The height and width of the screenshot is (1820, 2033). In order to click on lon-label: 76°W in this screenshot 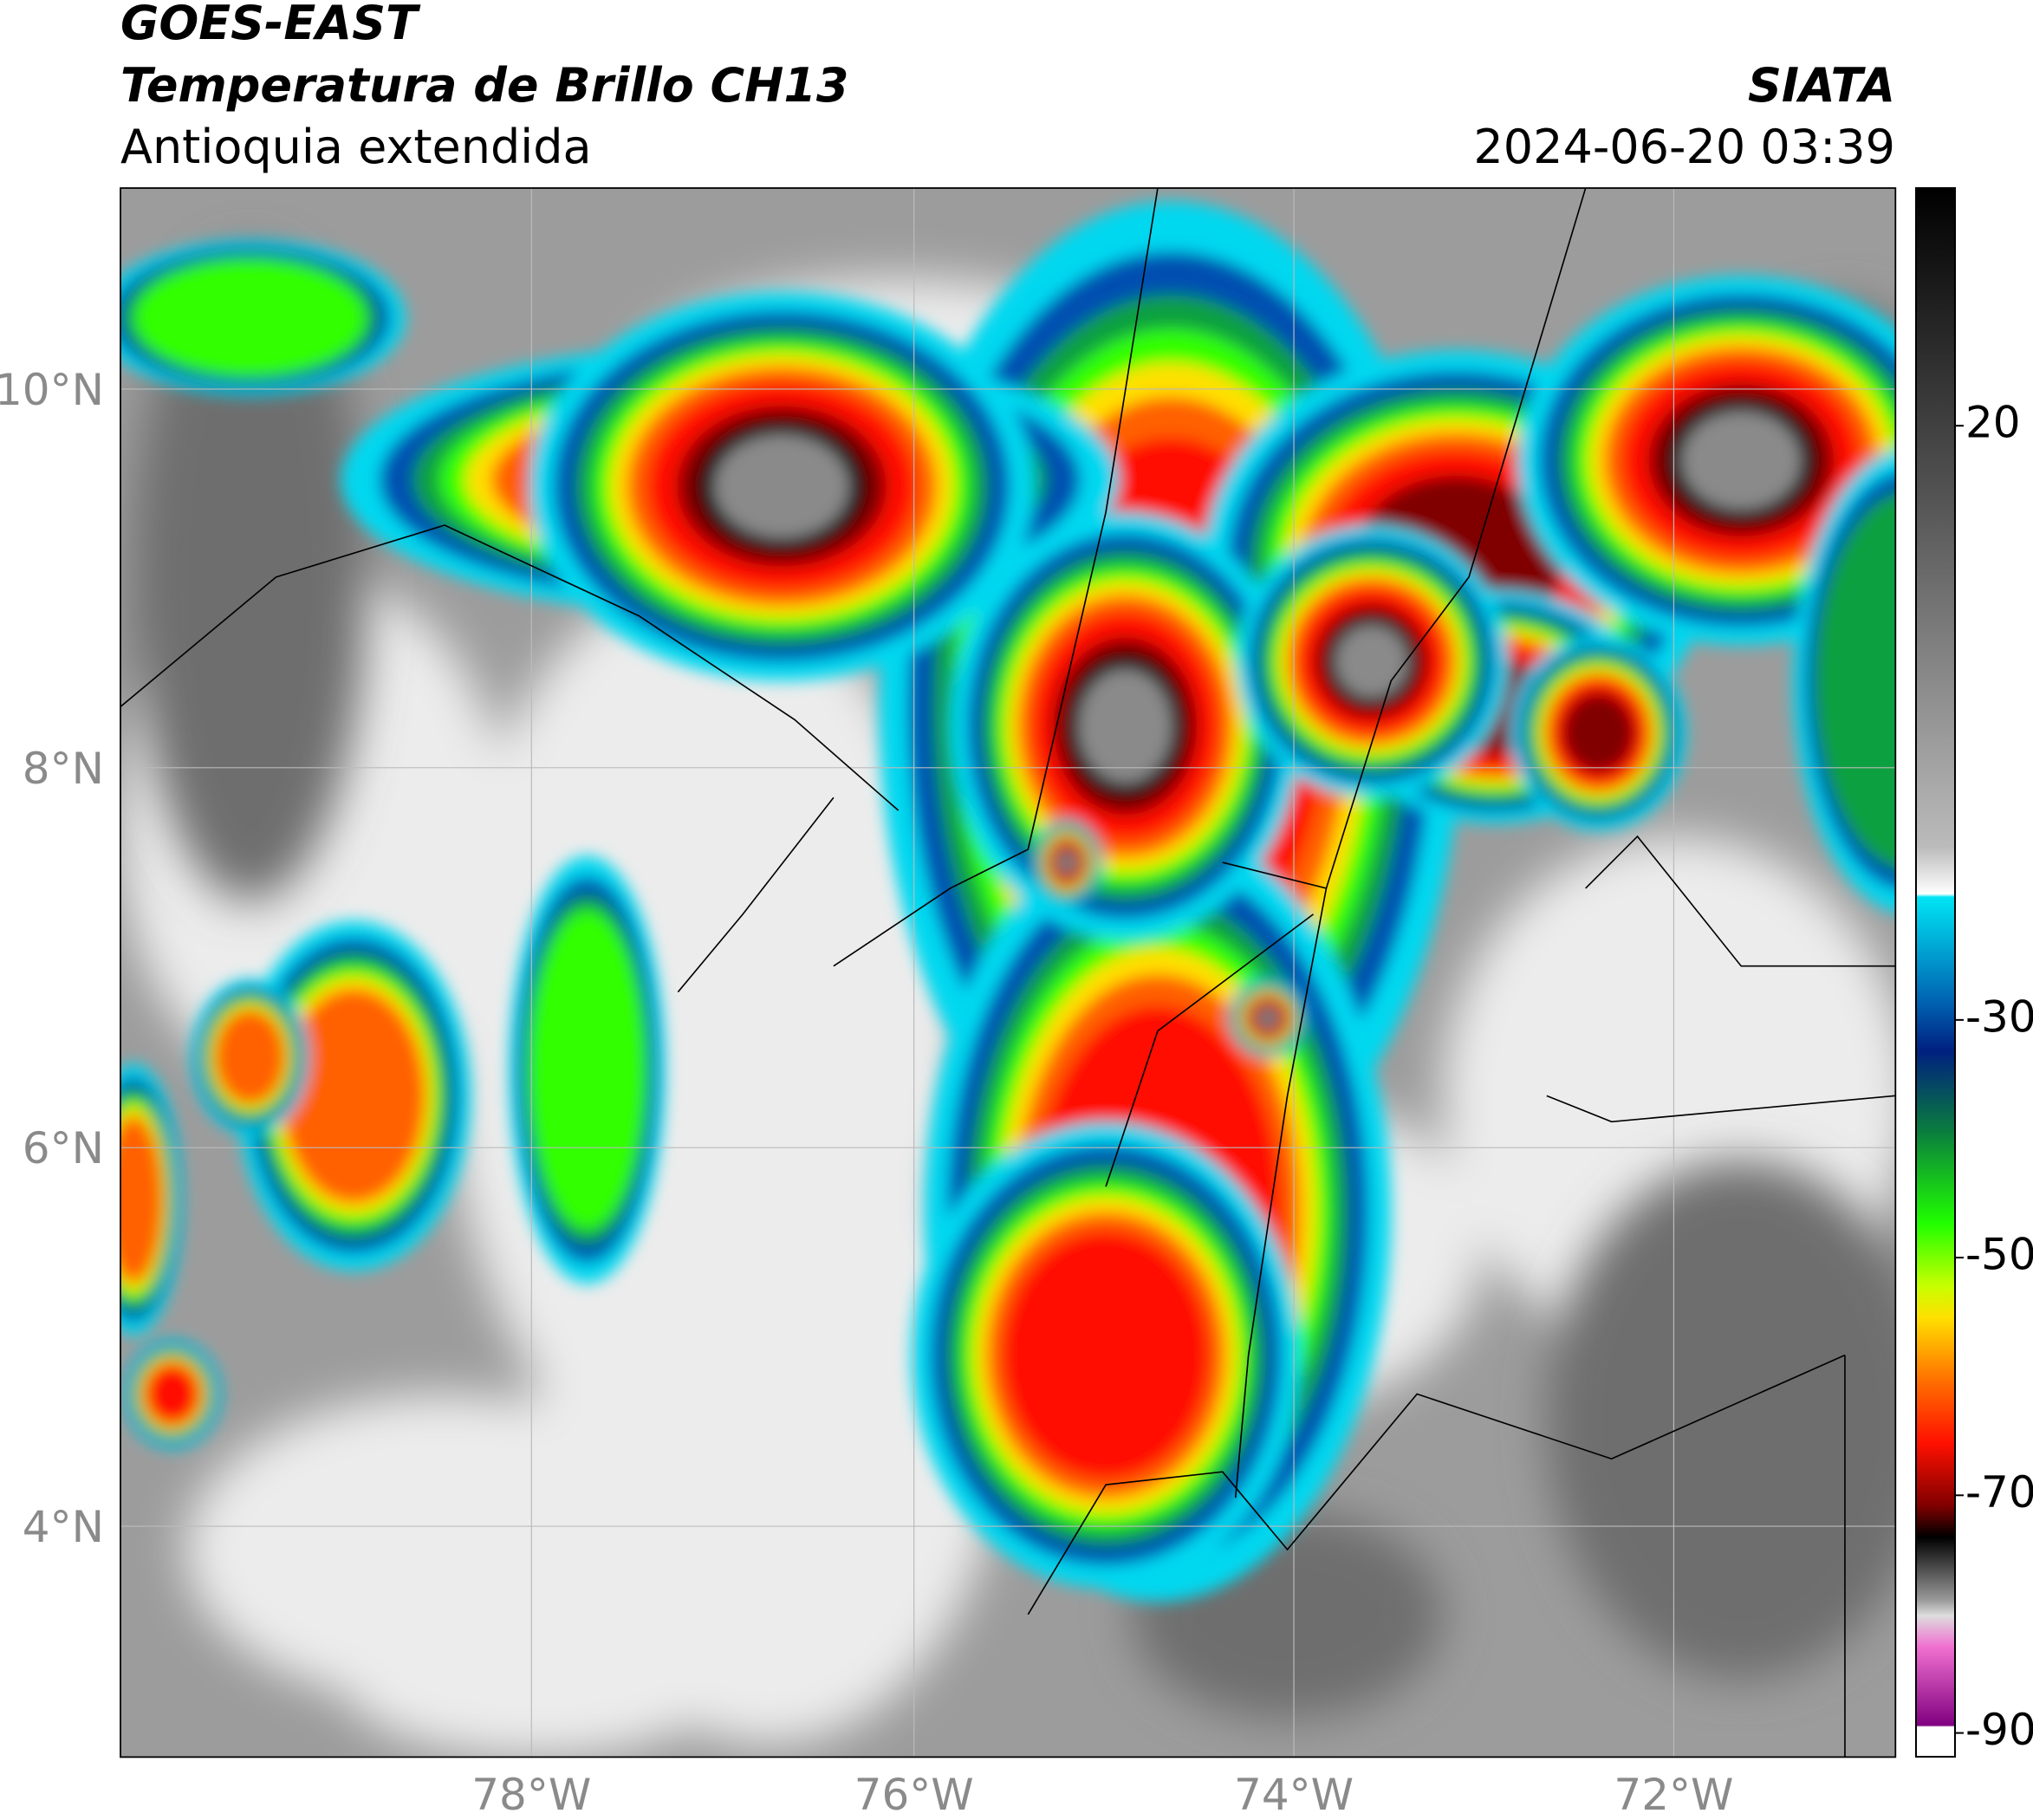, I will do `click(914, 1795)`.